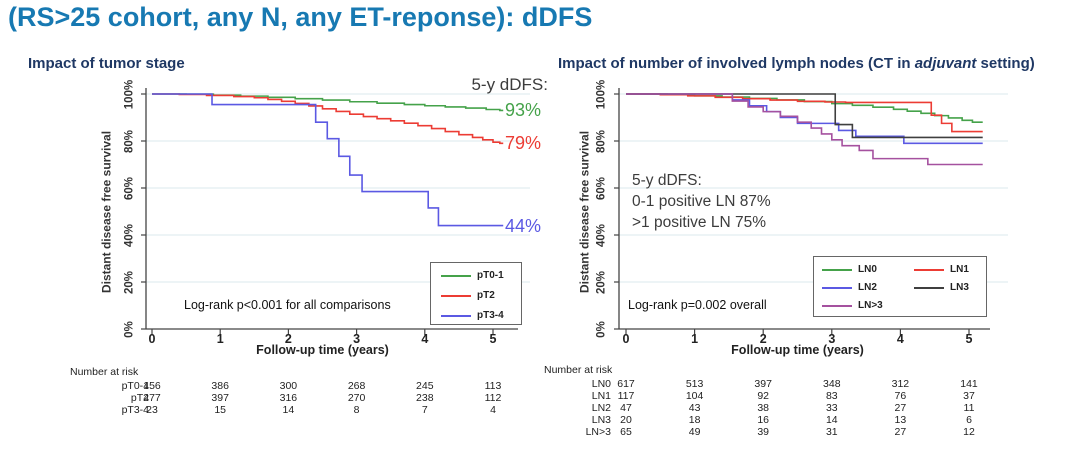 This screenshot has height=450, width=1080. I want to click on legend-label-pT0-1: pT0-1, so click(490, 275).